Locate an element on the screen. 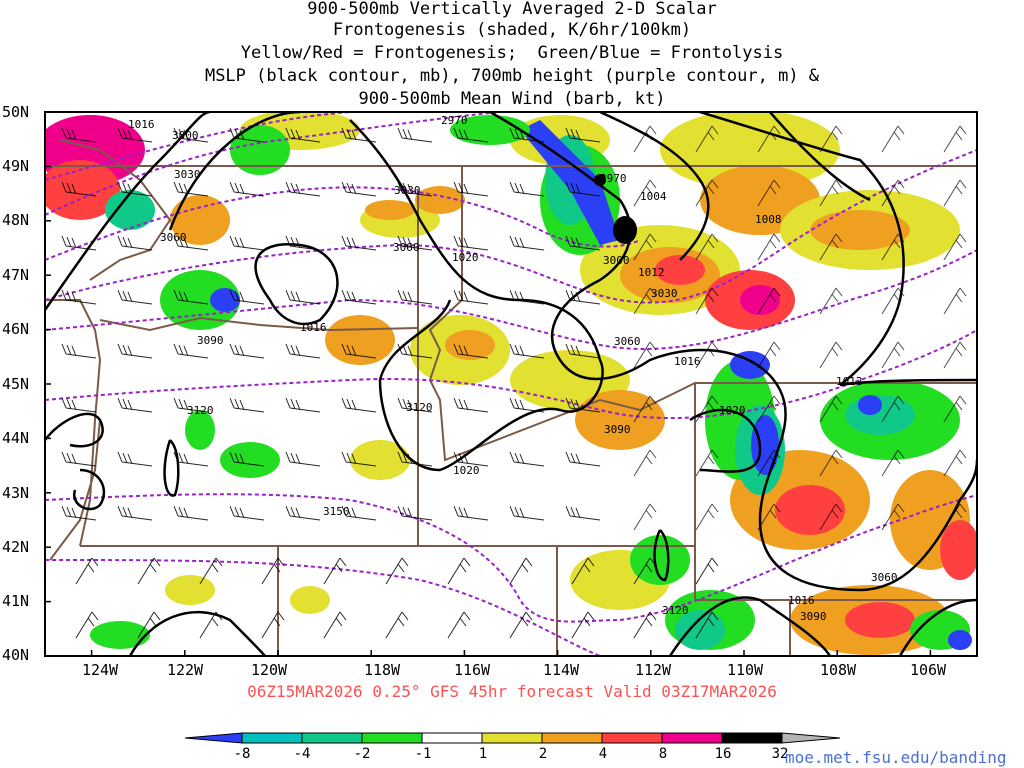 The width and height of the screenshot is (1024, 768). lat-label: 46N is located at coordinates (16, 329).